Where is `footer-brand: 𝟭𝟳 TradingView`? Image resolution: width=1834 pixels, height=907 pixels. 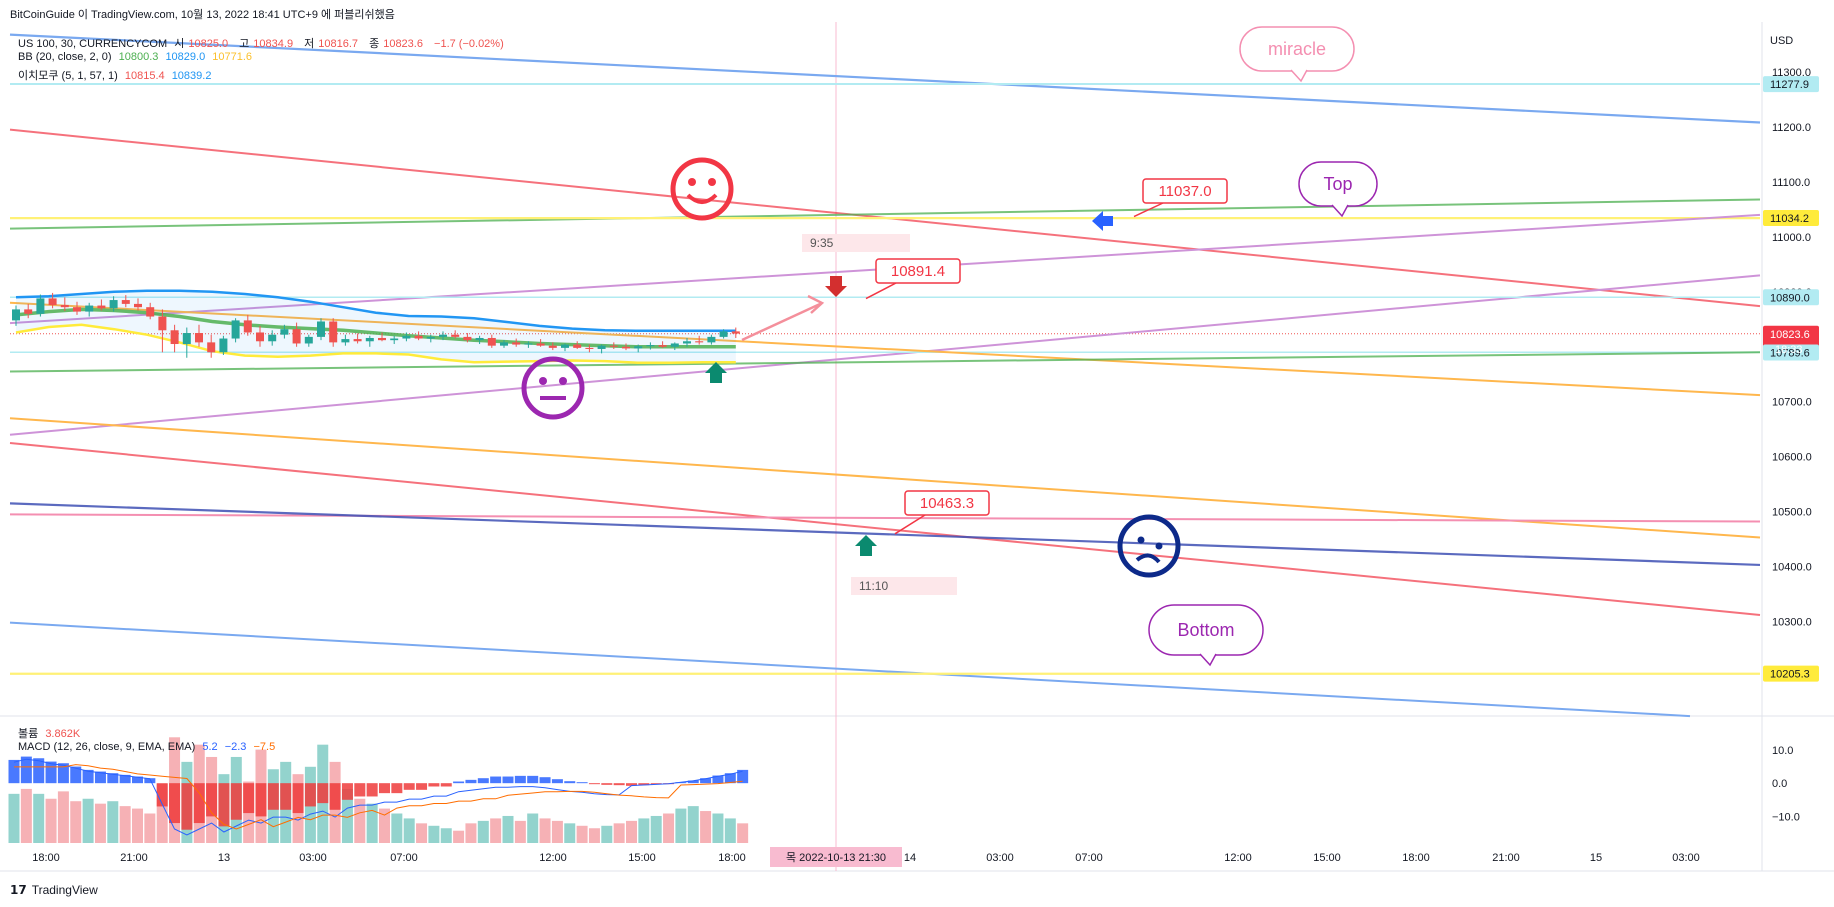 footer-brand: 𝟭𝟳 TradingView is located at coordinates (54, 890).